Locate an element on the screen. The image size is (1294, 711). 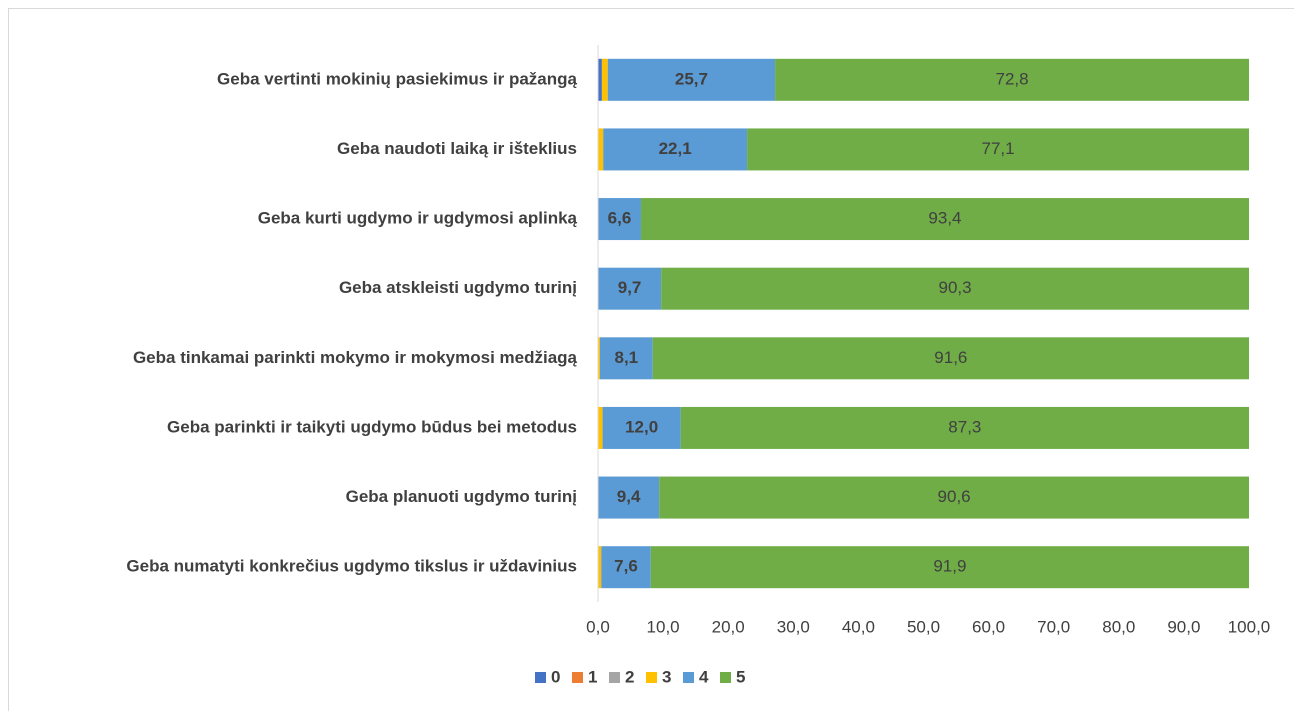
data-label: 9,4 is located at coordinates (629, 496).